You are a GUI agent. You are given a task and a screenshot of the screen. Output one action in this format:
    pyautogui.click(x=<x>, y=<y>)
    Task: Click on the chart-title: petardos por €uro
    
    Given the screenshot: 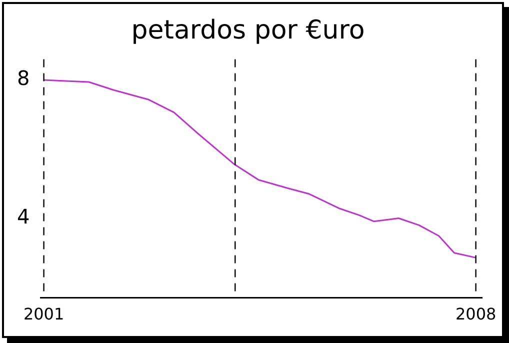 What is the action you would take?
    pyautogui.click(x=248, y=30)
    